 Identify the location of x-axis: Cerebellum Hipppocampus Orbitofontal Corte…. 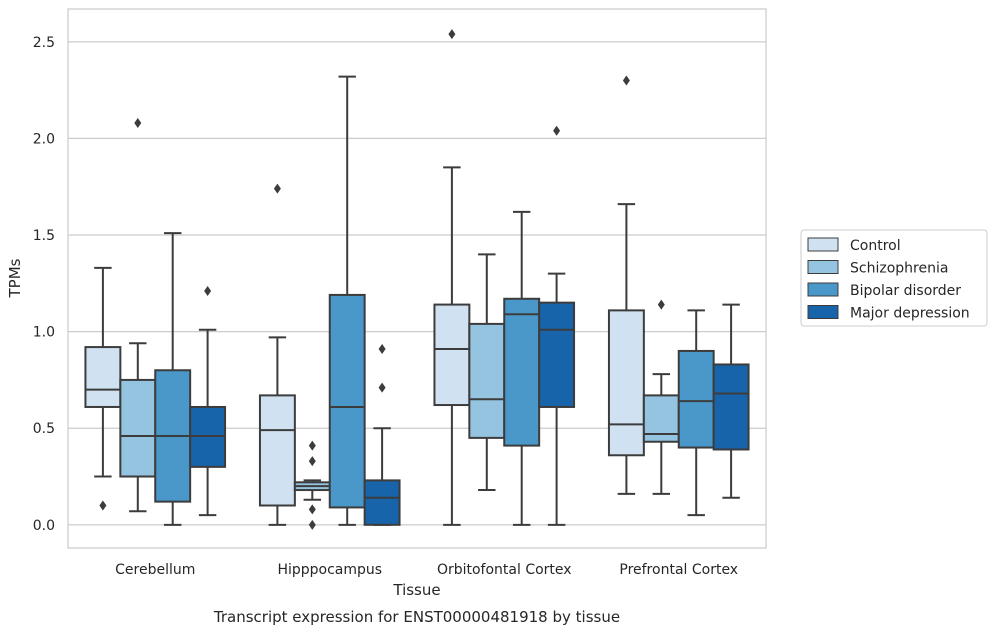
(426, 570).